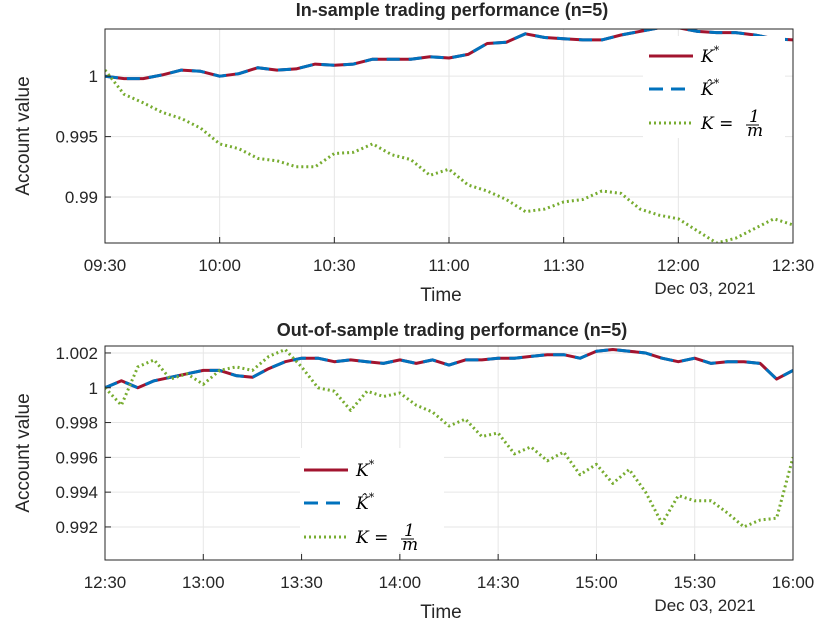 The width and height of the screenshot is (824, 630). I want to click on x-tick-label: 13:00, so click(203, 582).